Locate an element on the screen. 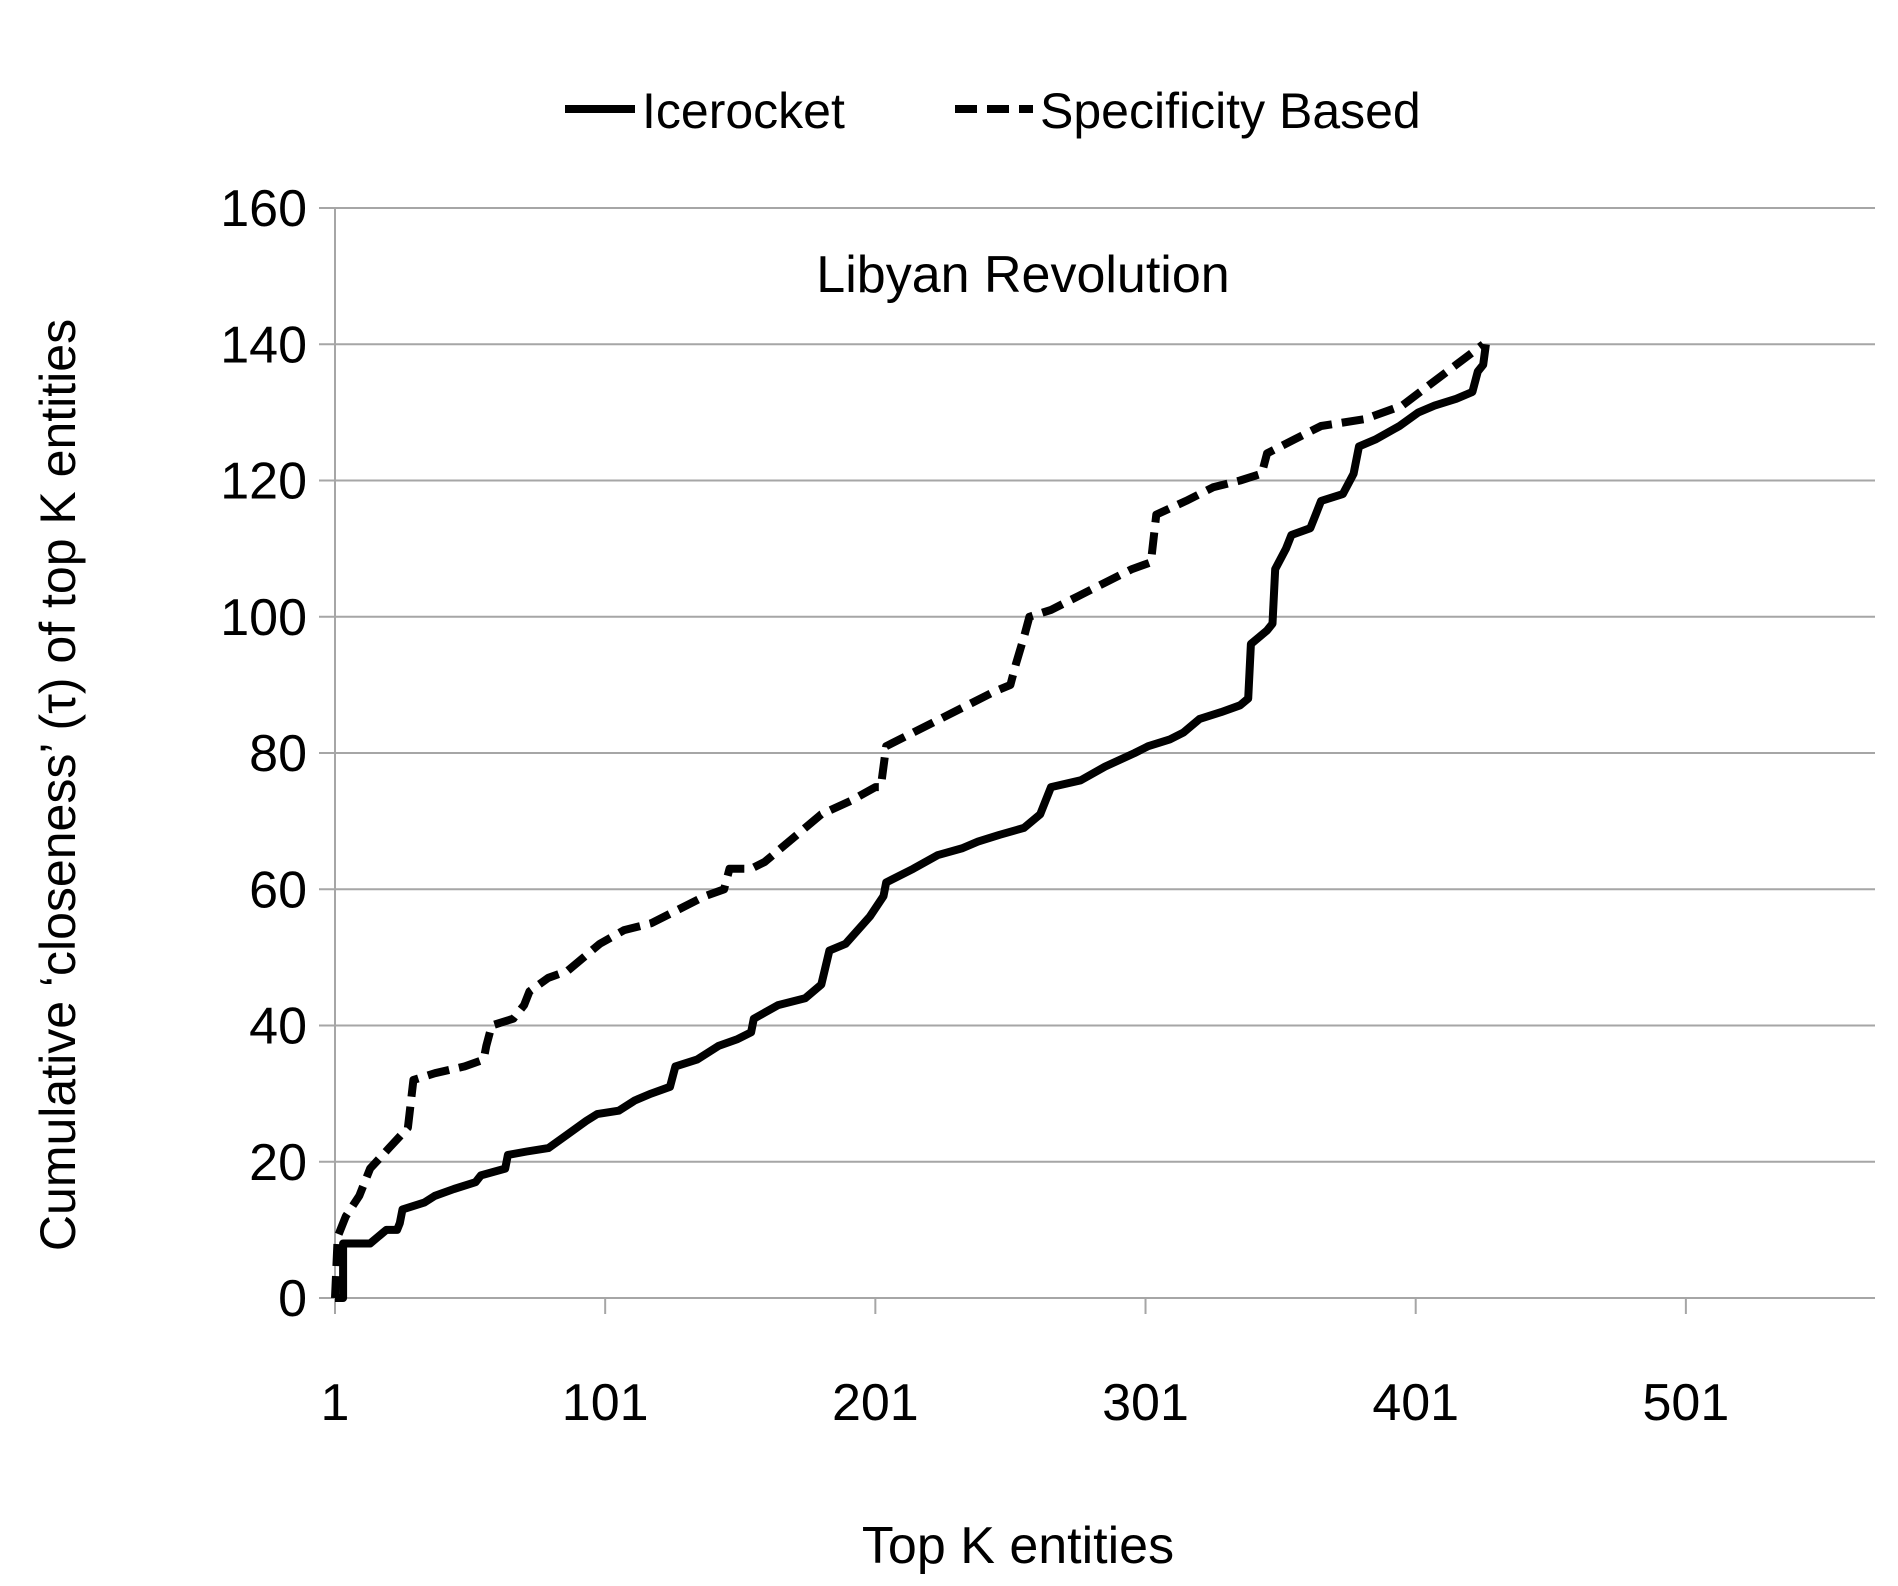 The height and width of the screenshot is (1586, 1898). y-tick-label: 60 is located at coordinates (278, 890).